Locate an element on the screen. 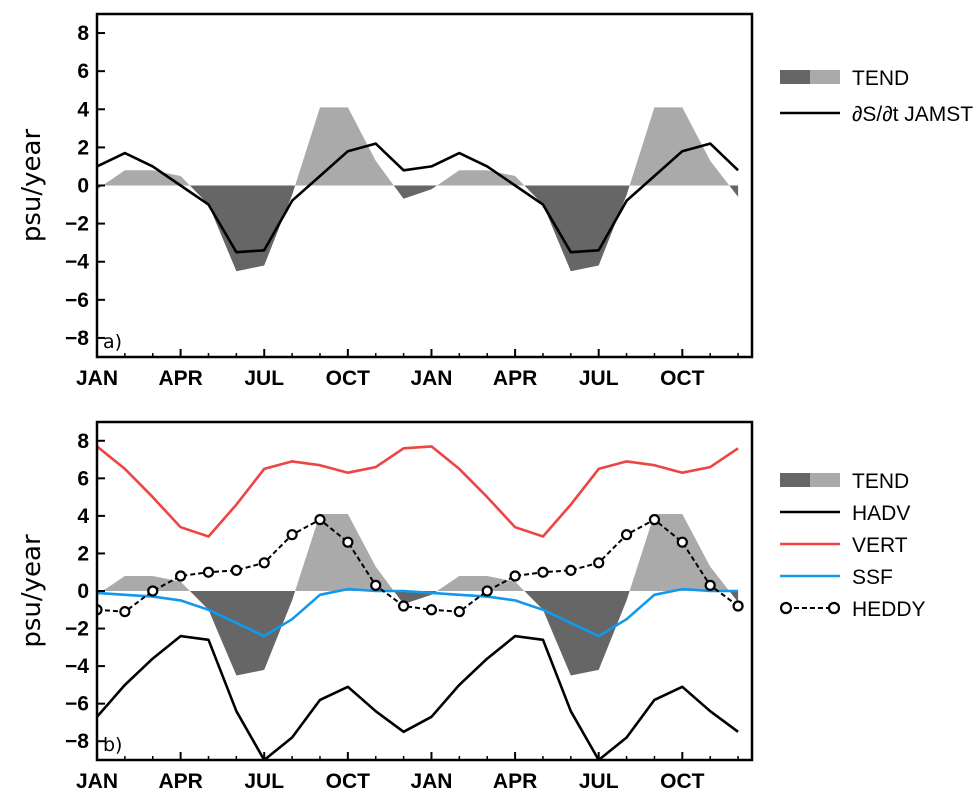 The width and height of the screenshot is (974, 789). dsdt-jamstec-line is located at coordinates (418, 198).